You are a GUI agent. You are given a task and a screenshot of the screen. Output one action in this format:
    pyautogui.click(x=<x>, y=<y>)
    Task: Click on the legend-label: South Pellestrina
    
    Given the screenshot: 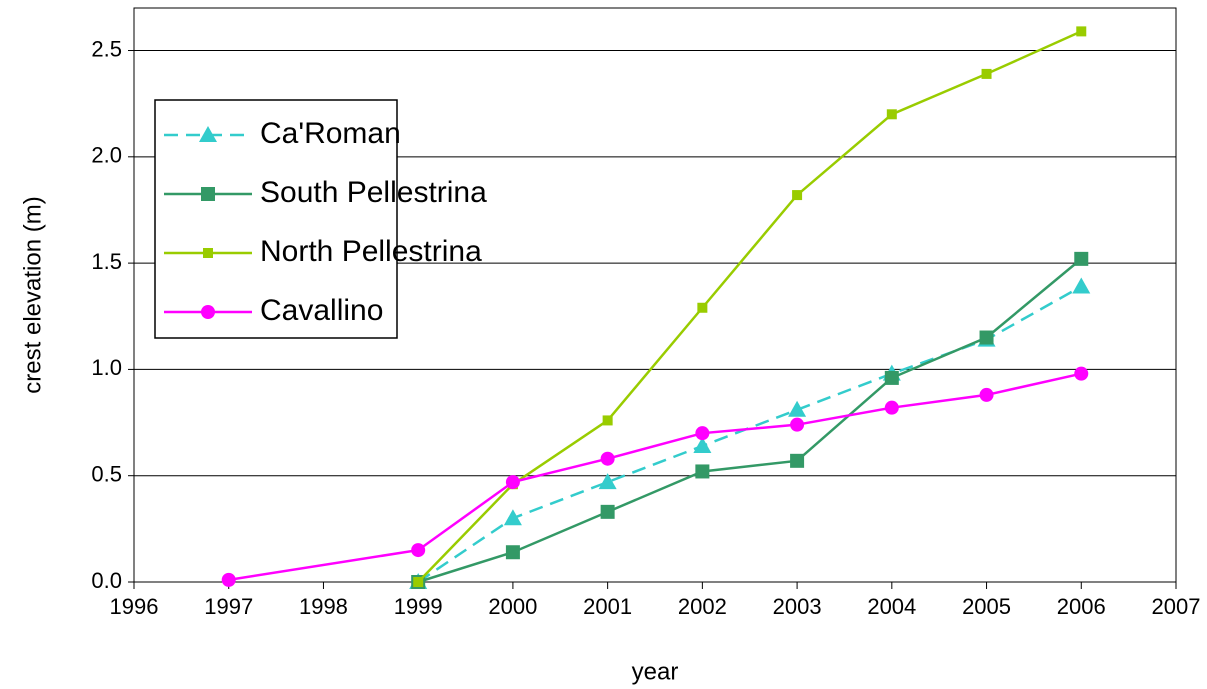 What is the action you would take?
    pyautogui.click(x=373, y=192)
    